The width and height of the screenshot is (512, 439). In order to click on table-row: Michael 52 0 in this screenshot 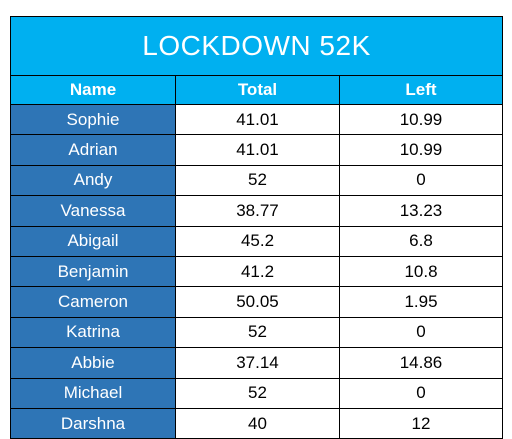, I will do `click(256, 393)`.